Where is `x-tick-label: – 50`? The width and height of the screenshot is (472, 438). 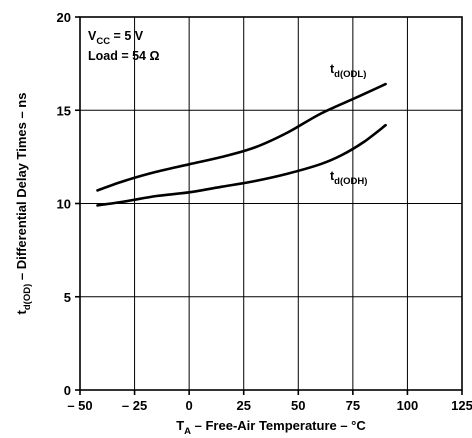 x-tick-label: – 50 is located at coordinates (79, 405).